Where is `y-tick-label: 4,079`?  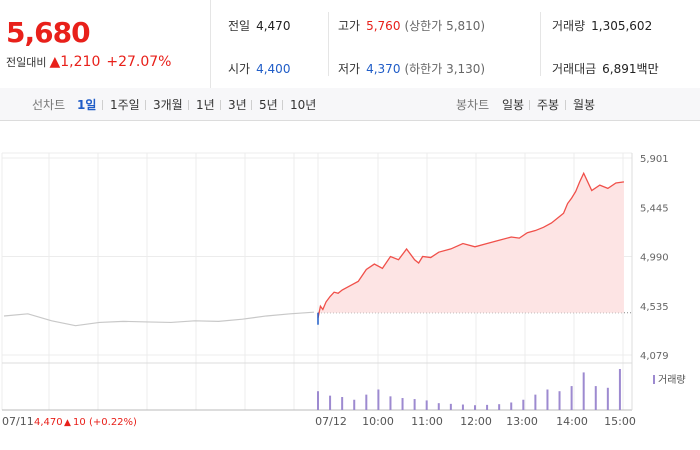 y-tick-label: 4,079 is located at coordinates (654, 356).